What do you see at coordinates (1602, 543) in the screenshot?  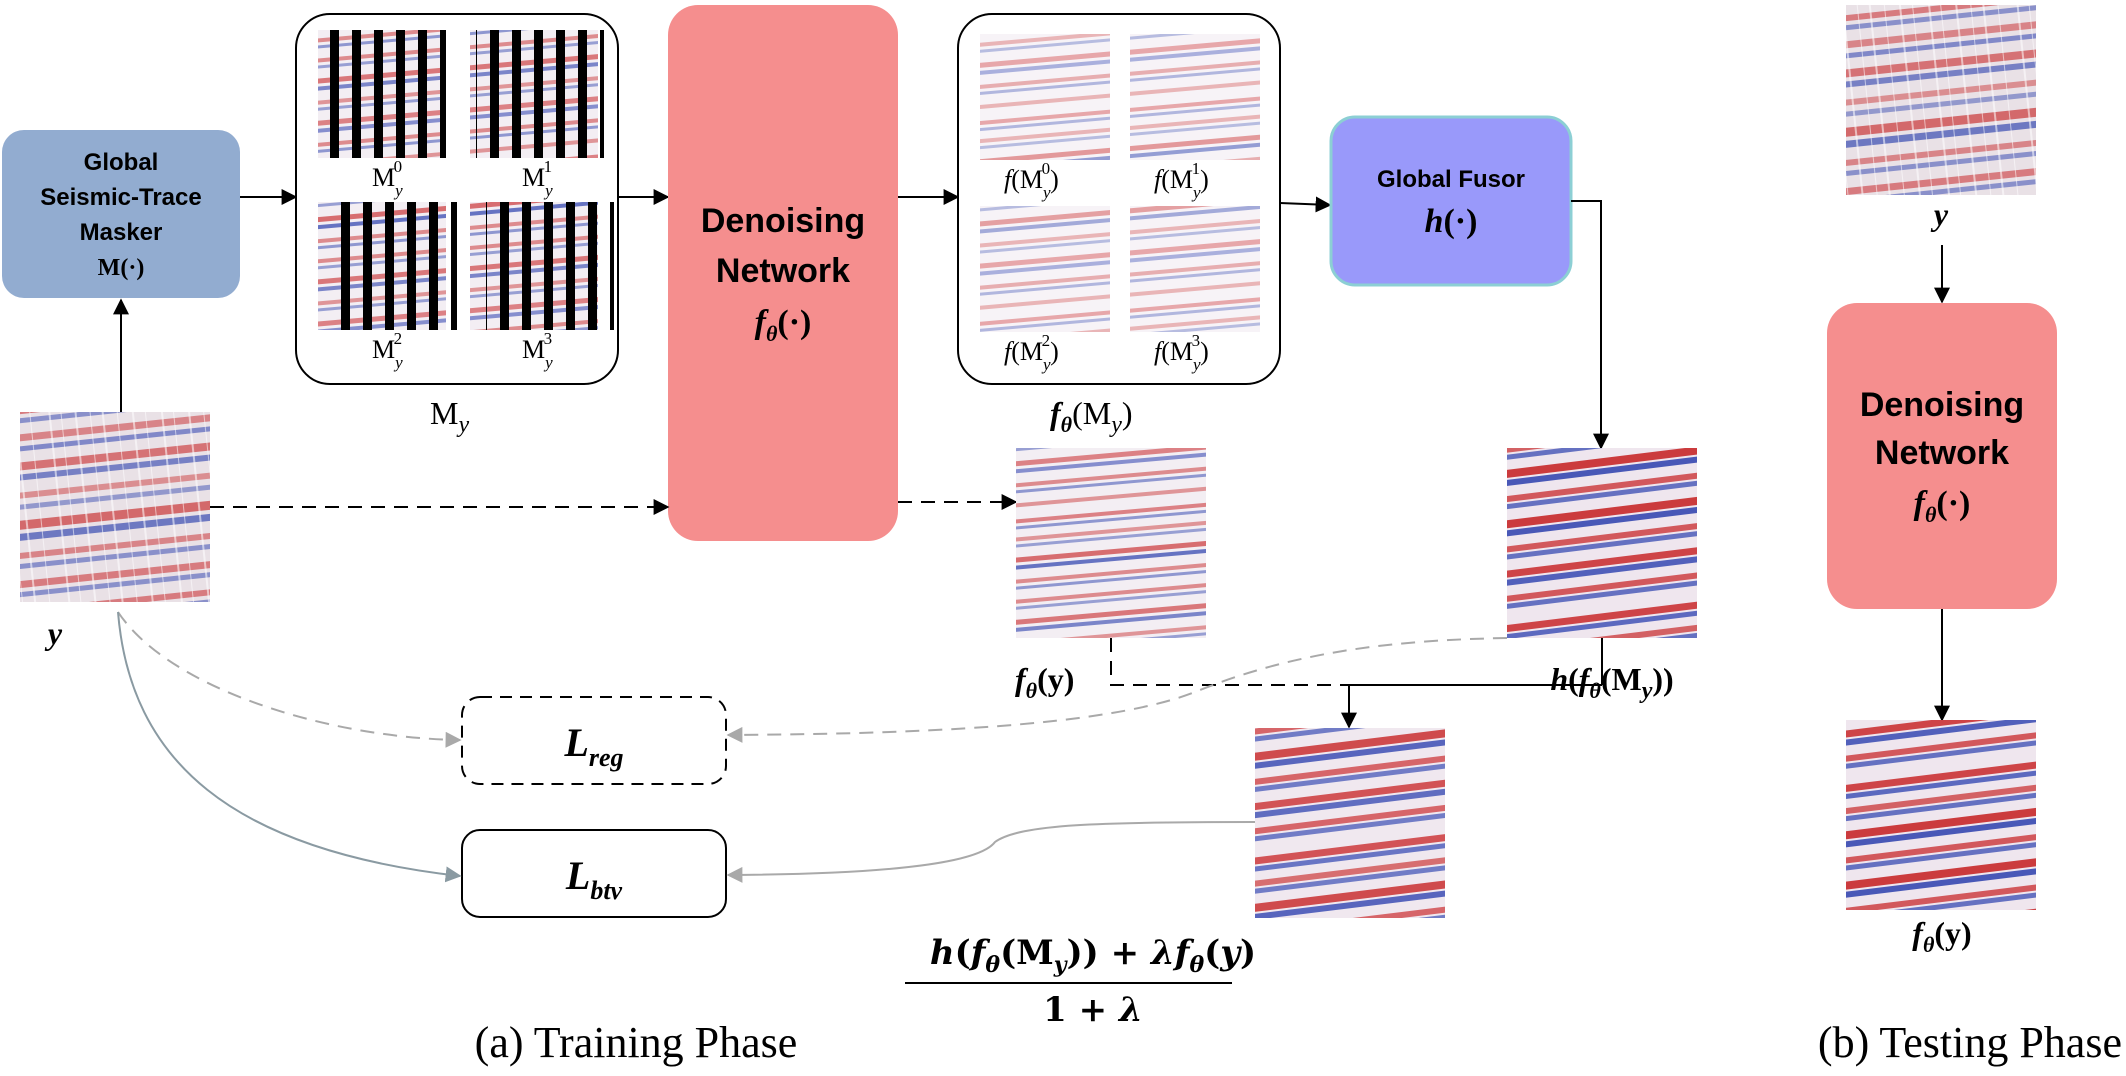 I see `fused-output-seismic-image` at bounding box center [1602, 543].